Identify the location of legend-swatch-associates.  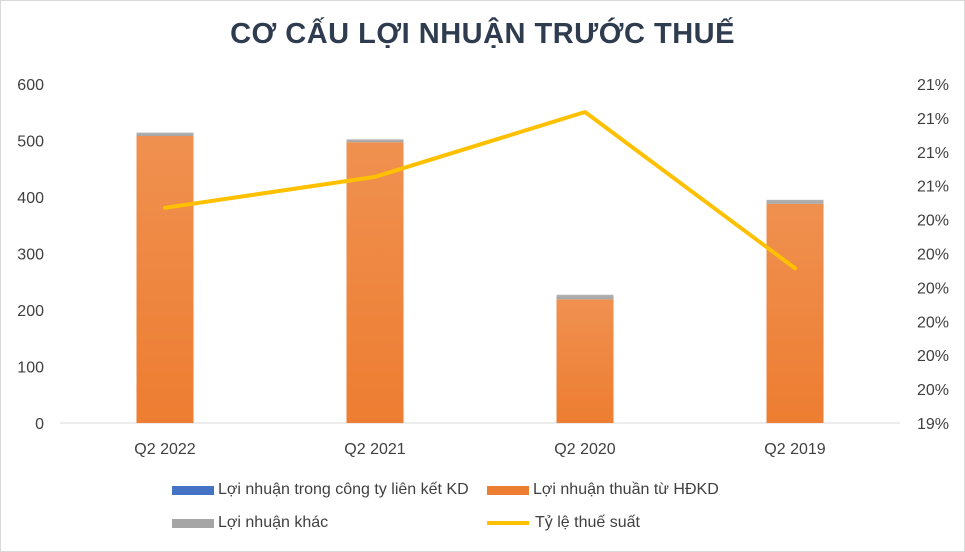
(193, 490).